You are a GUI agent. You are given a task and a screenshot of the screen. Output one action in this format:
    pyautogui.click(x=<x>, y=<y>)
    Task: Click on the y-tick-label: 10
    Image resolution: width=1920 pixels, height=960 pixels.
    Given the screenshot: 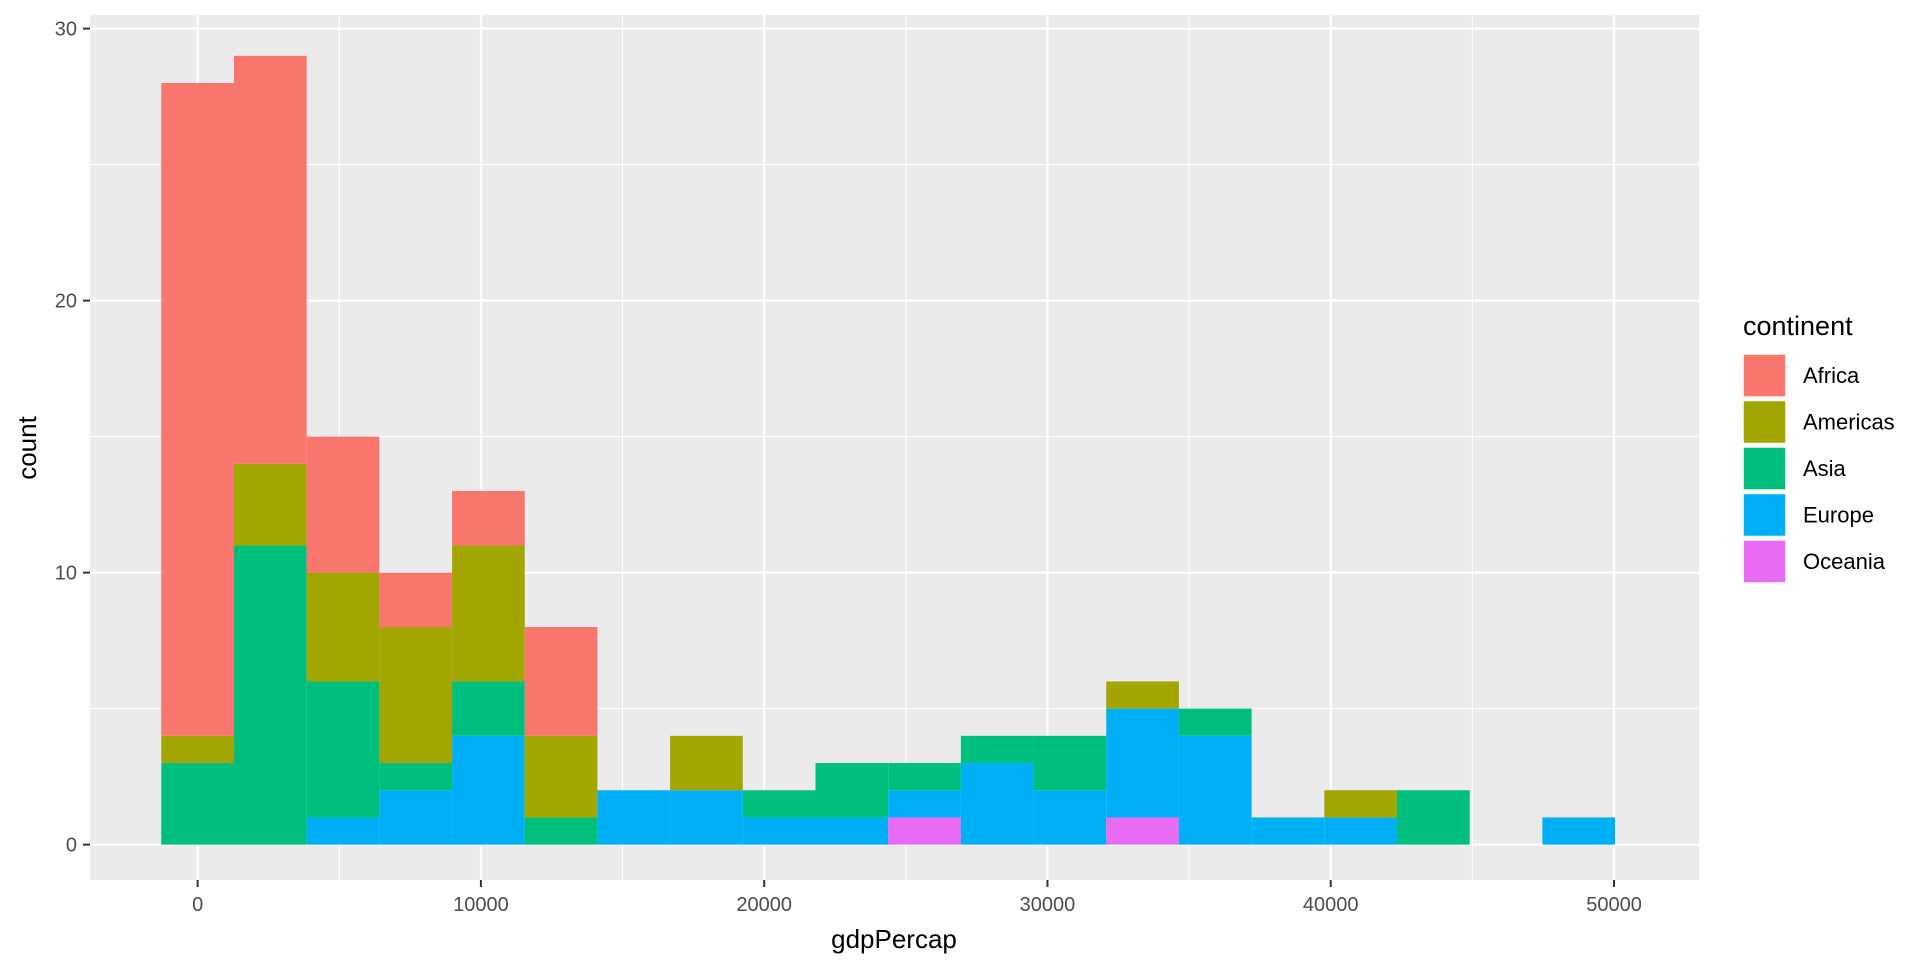 What is the action you would take?
    pyautogui.click(x=66, y=574)
    